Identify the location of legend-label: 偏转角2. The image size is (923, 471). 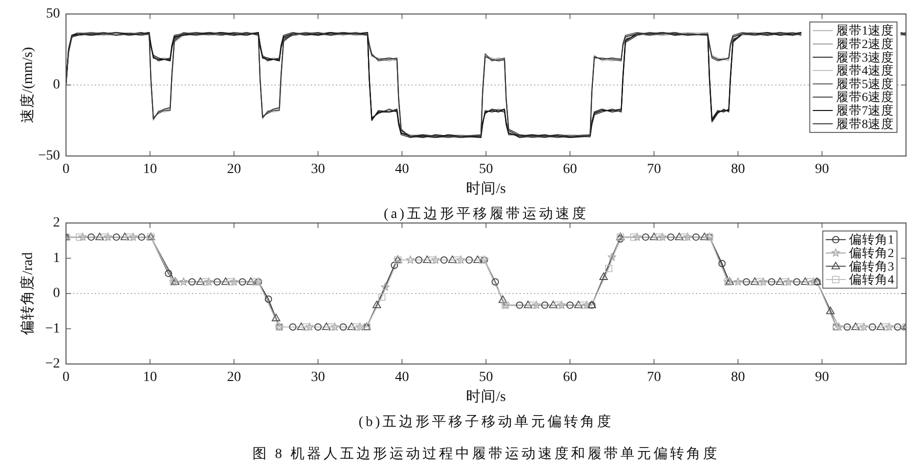
(871, 253).